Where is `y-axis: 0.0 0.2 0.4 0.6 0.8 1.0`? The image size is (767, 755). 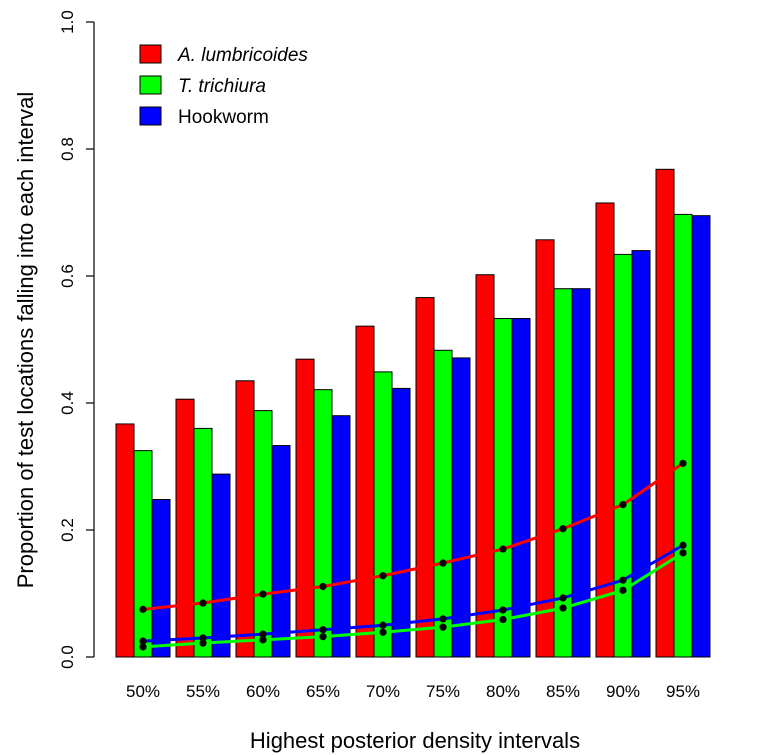 y-axis: 0.0 0.2 0.4 0.6 0.8 1.0 is located at coordinates (76, 339).